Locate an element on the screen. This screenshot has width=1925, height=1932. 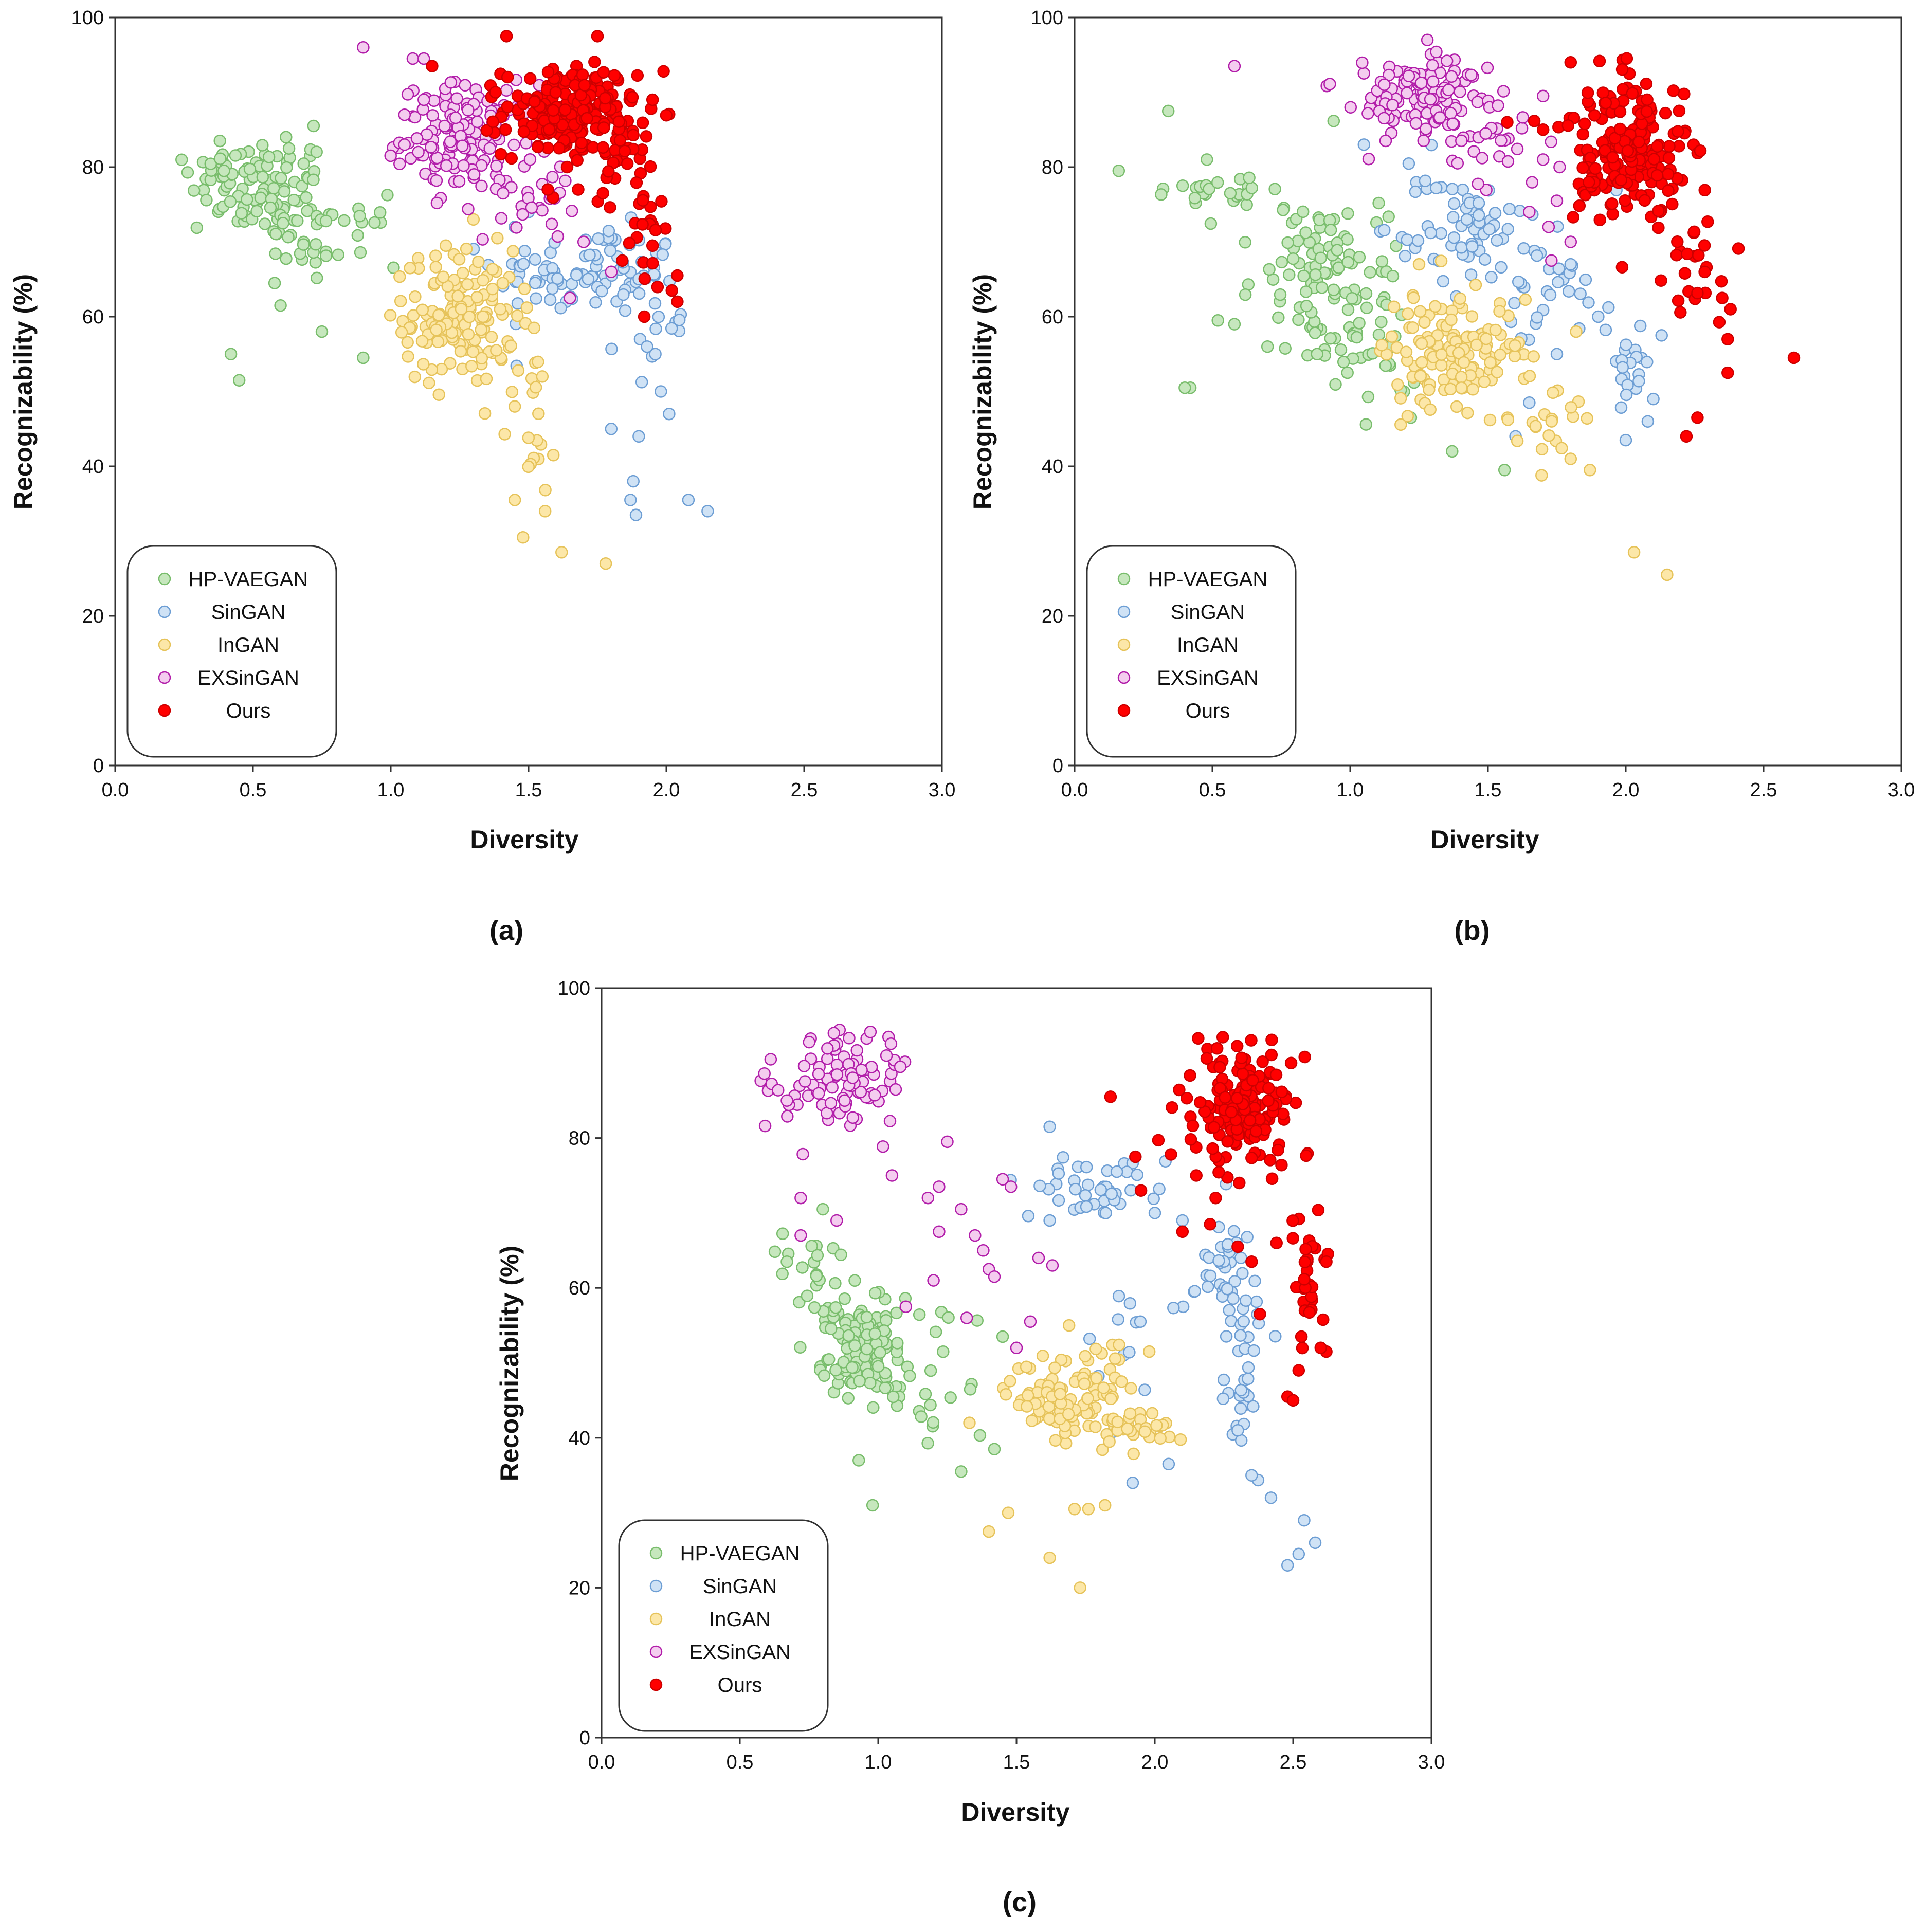
series-exsingan is located at coordinates (1402, 150).